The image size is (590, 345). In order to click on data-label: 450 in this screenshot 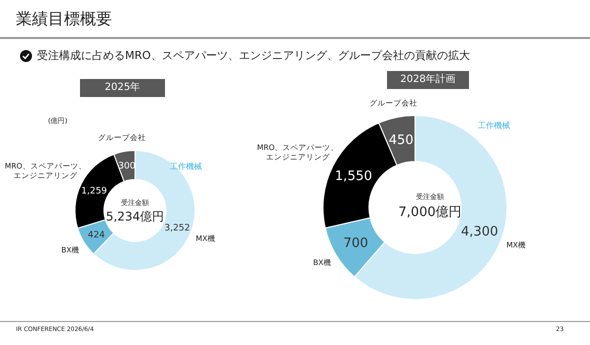, I will do `click(401, 140)`.